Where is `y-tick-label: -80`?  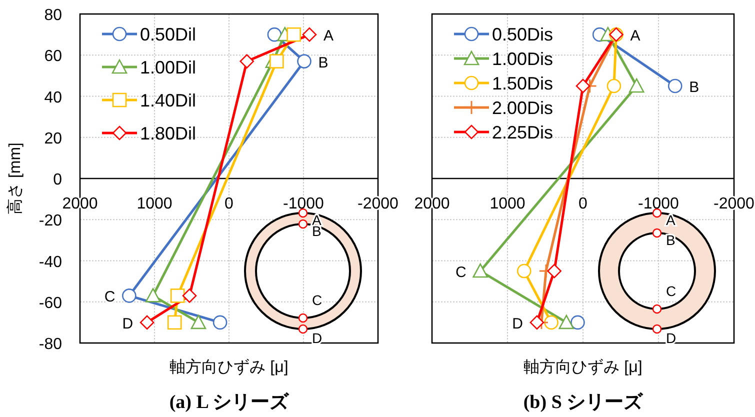
y-tick-label: -80 is located at coordinates (50, 344).